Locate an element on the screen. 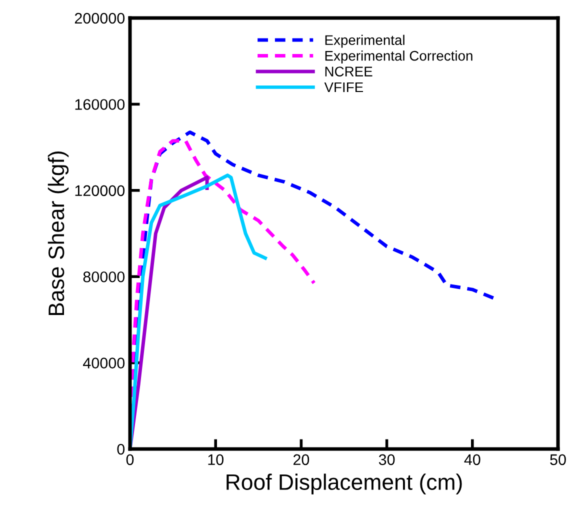 The image size is (574, 525). y-tick-label: 200000 is located at coordinates (99, 18).